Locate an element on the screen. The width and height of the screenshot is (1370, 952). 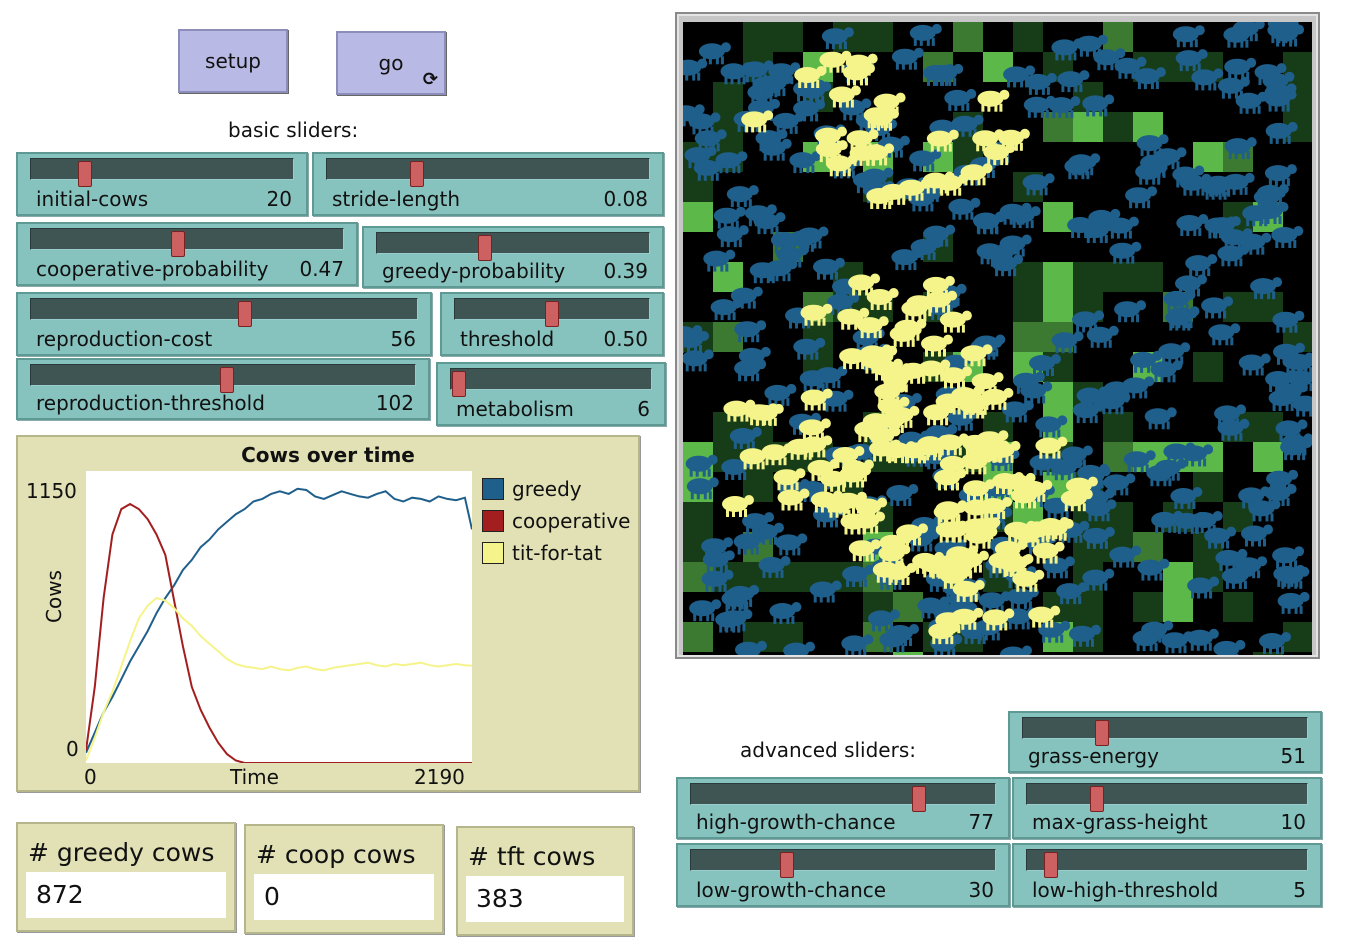
slider-stride-length: stride-length 0.08 is located at coordinates (488, 184).